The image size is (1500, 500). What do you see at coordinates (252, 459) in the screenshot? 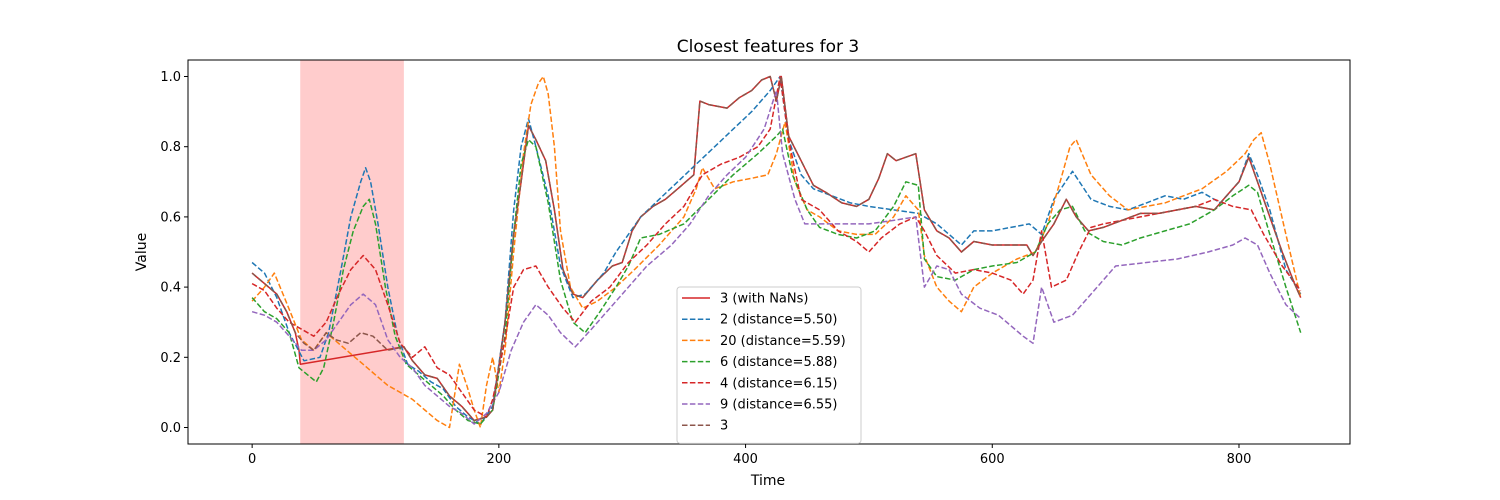
I see `x-tick-label: 0` at bounding box center [252, 459].